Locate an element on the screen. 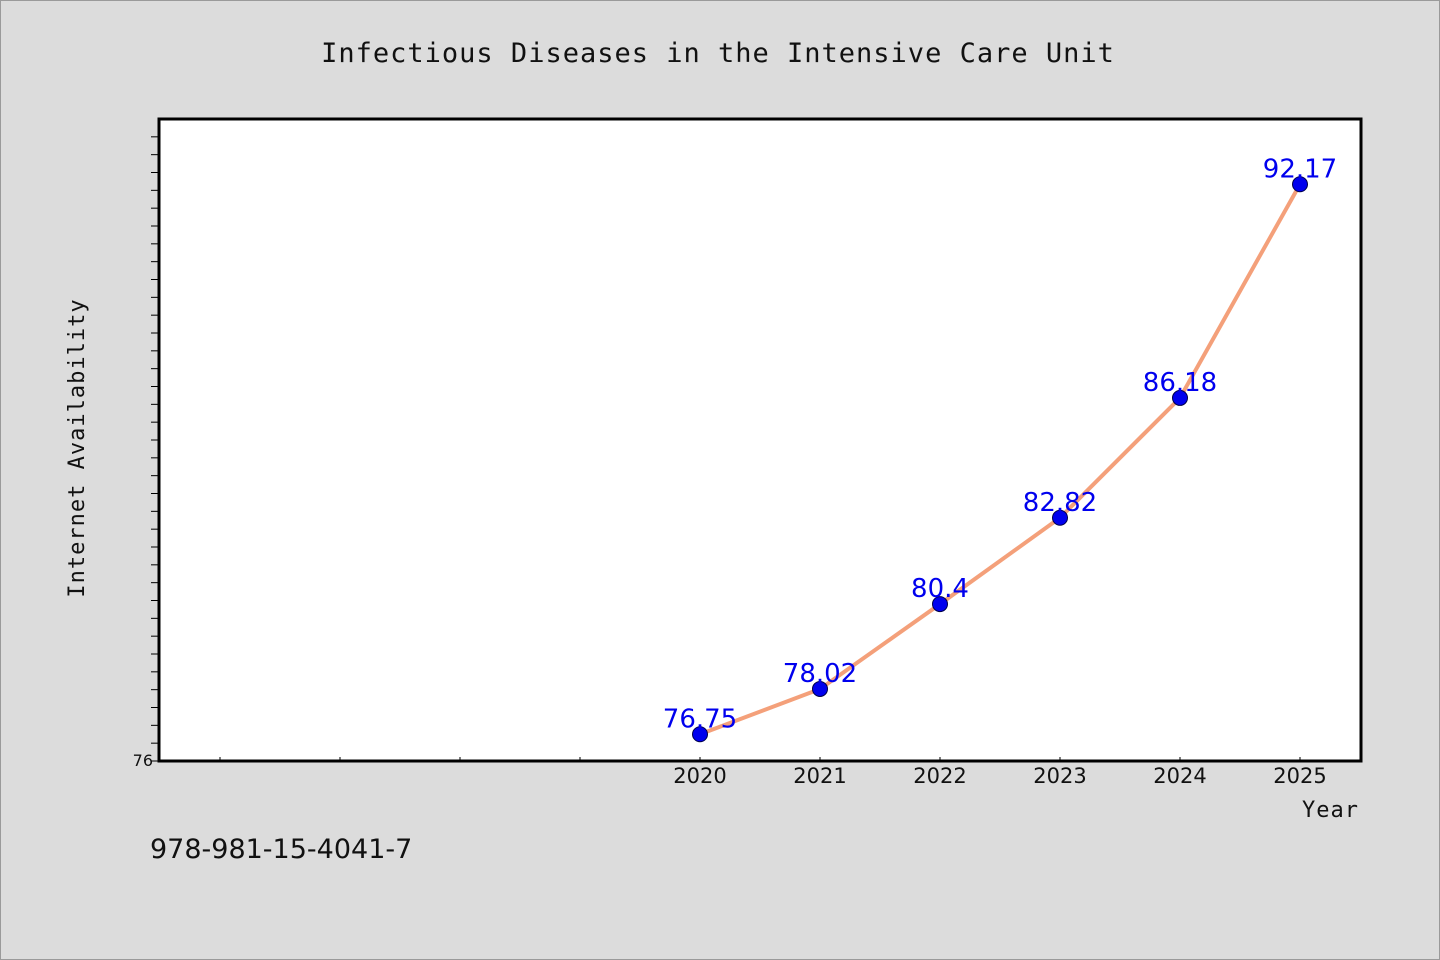  data-label: 80.4 is located at coordinates (940, 589).